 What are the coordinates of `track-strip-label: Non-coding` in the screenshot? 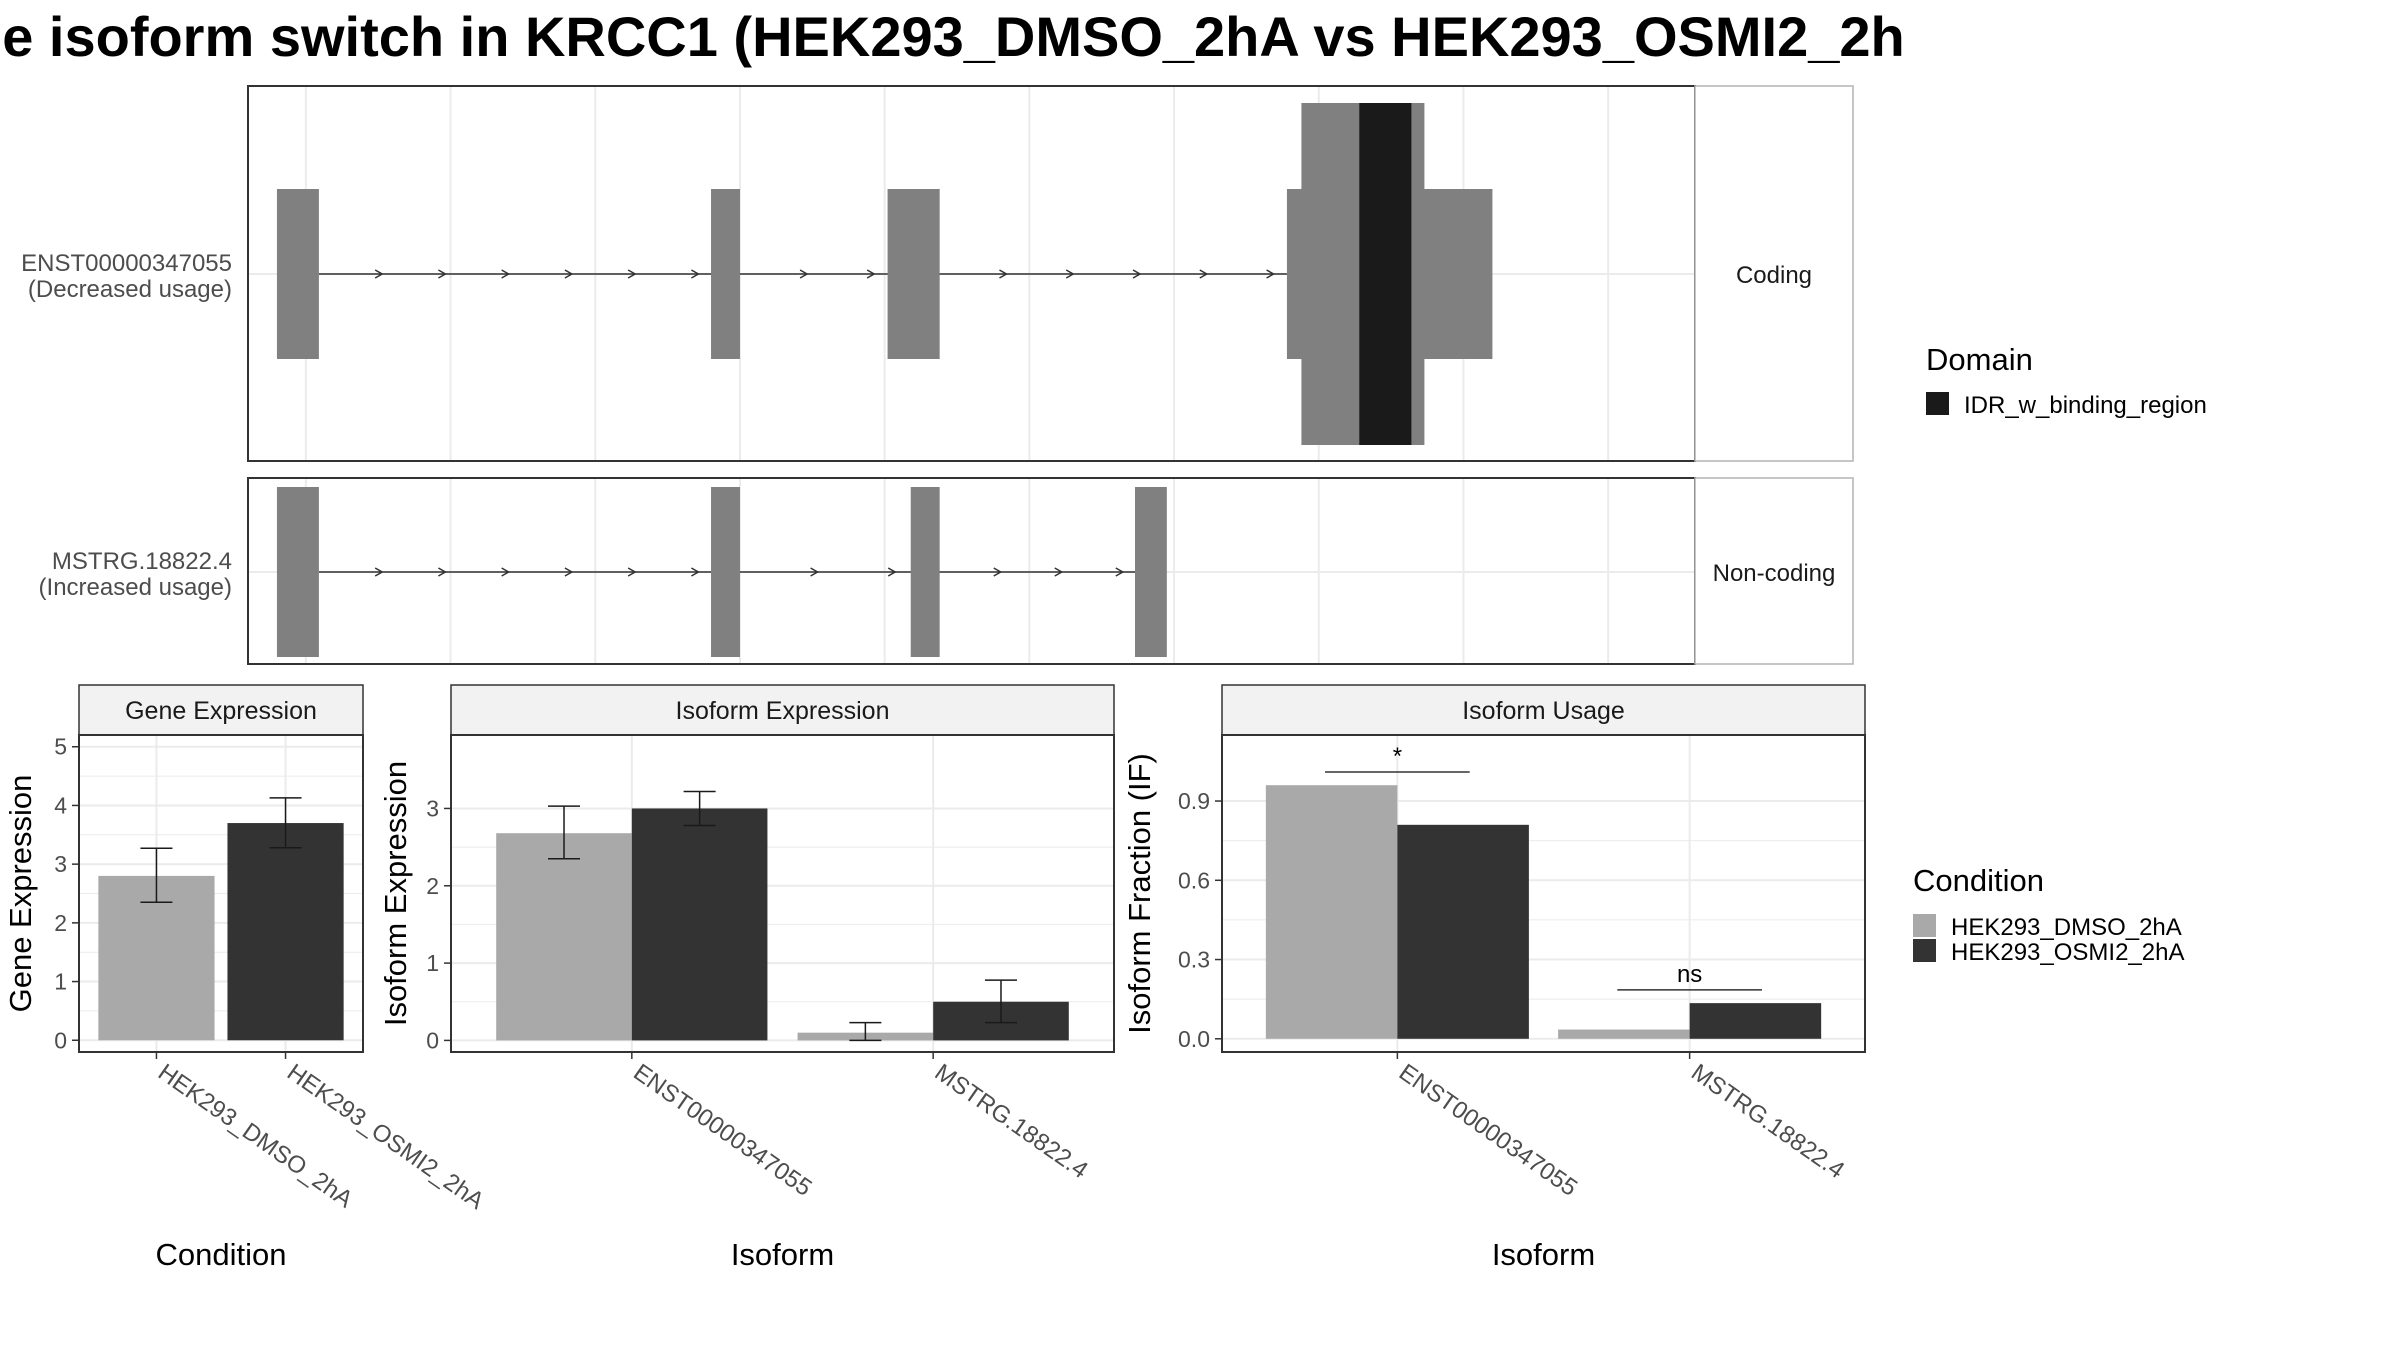 It's located at (1774, 573).